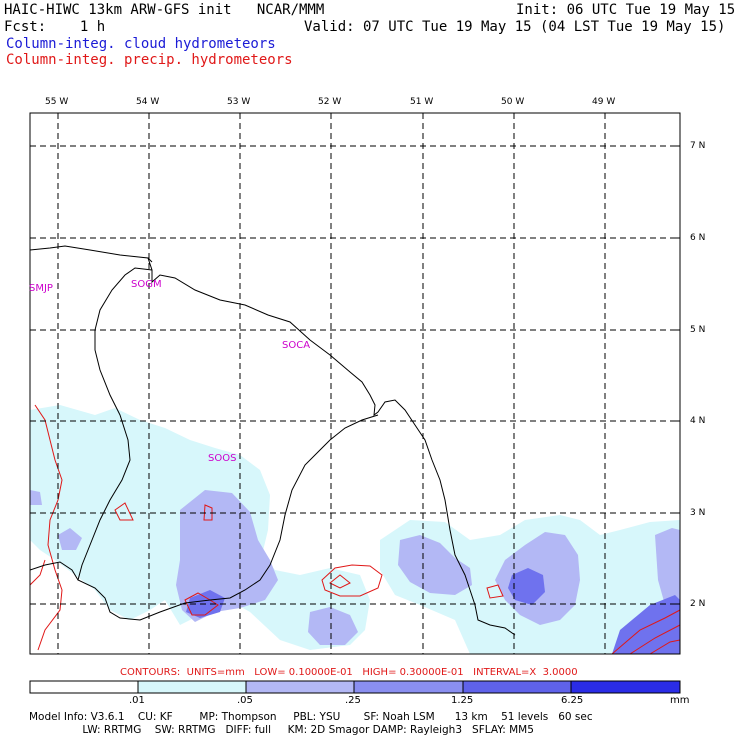 The height and width of the screenshot is (740, 740). Describe the element at coordinates (330, 102) in the screenshot. I see `lon-label: 52 W` at that location.